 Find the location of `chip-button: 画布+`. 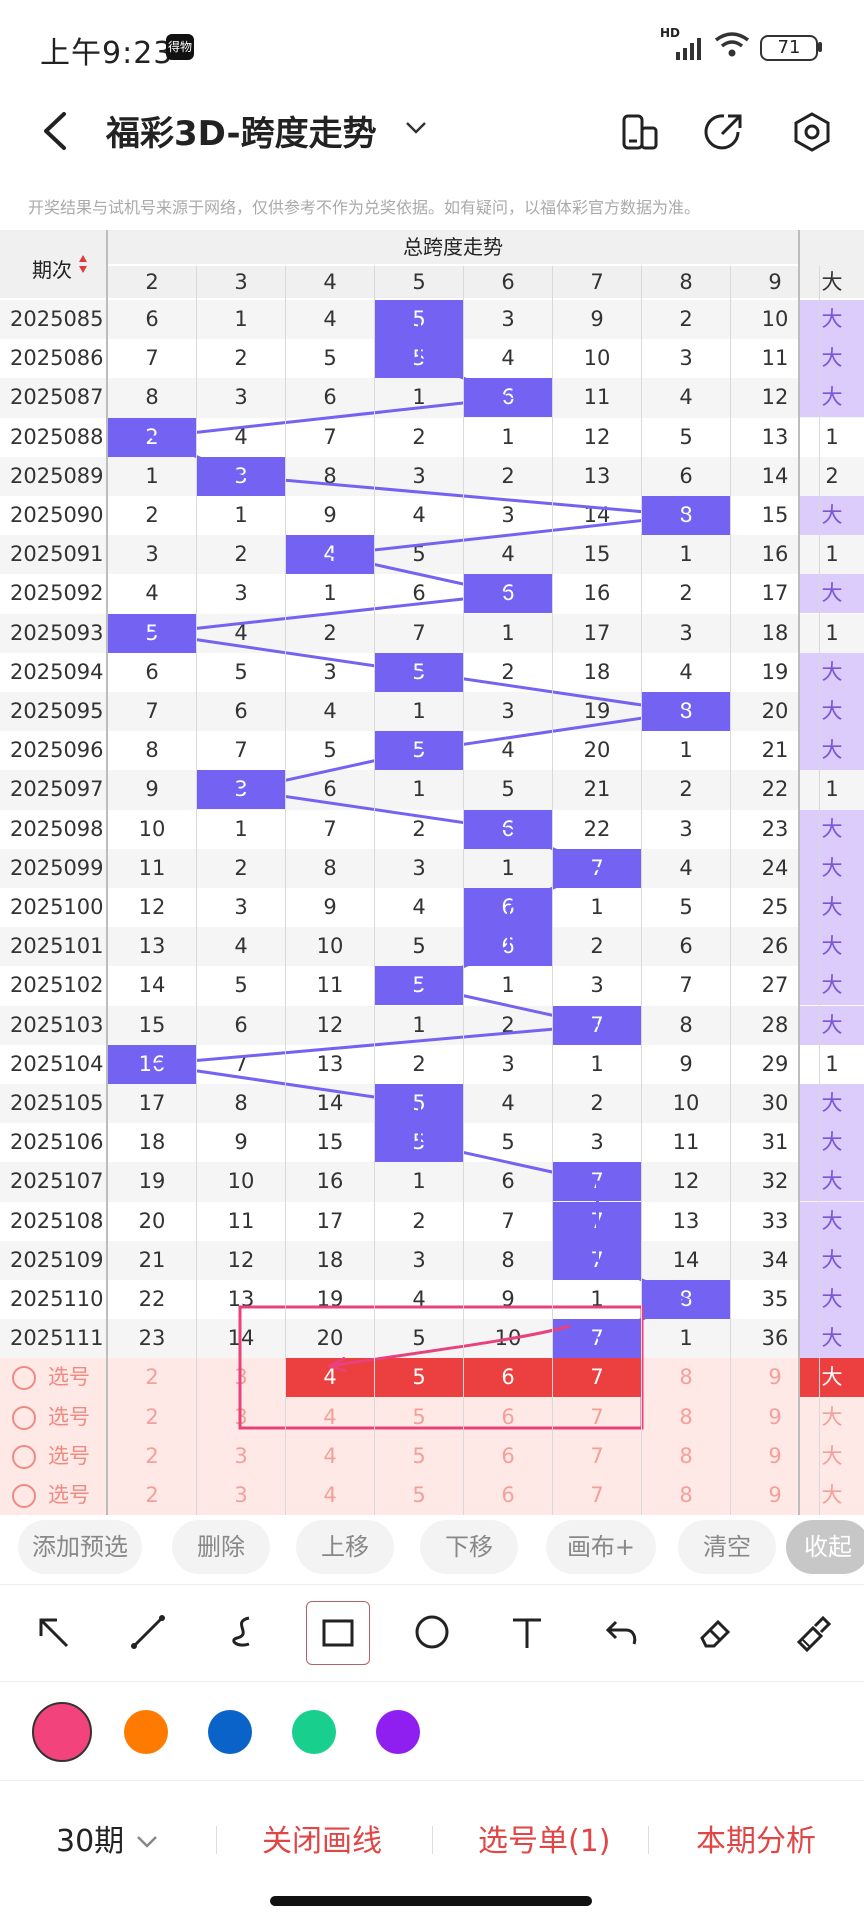

chip-button: 画布+ is located at coordinates (601, 1547).